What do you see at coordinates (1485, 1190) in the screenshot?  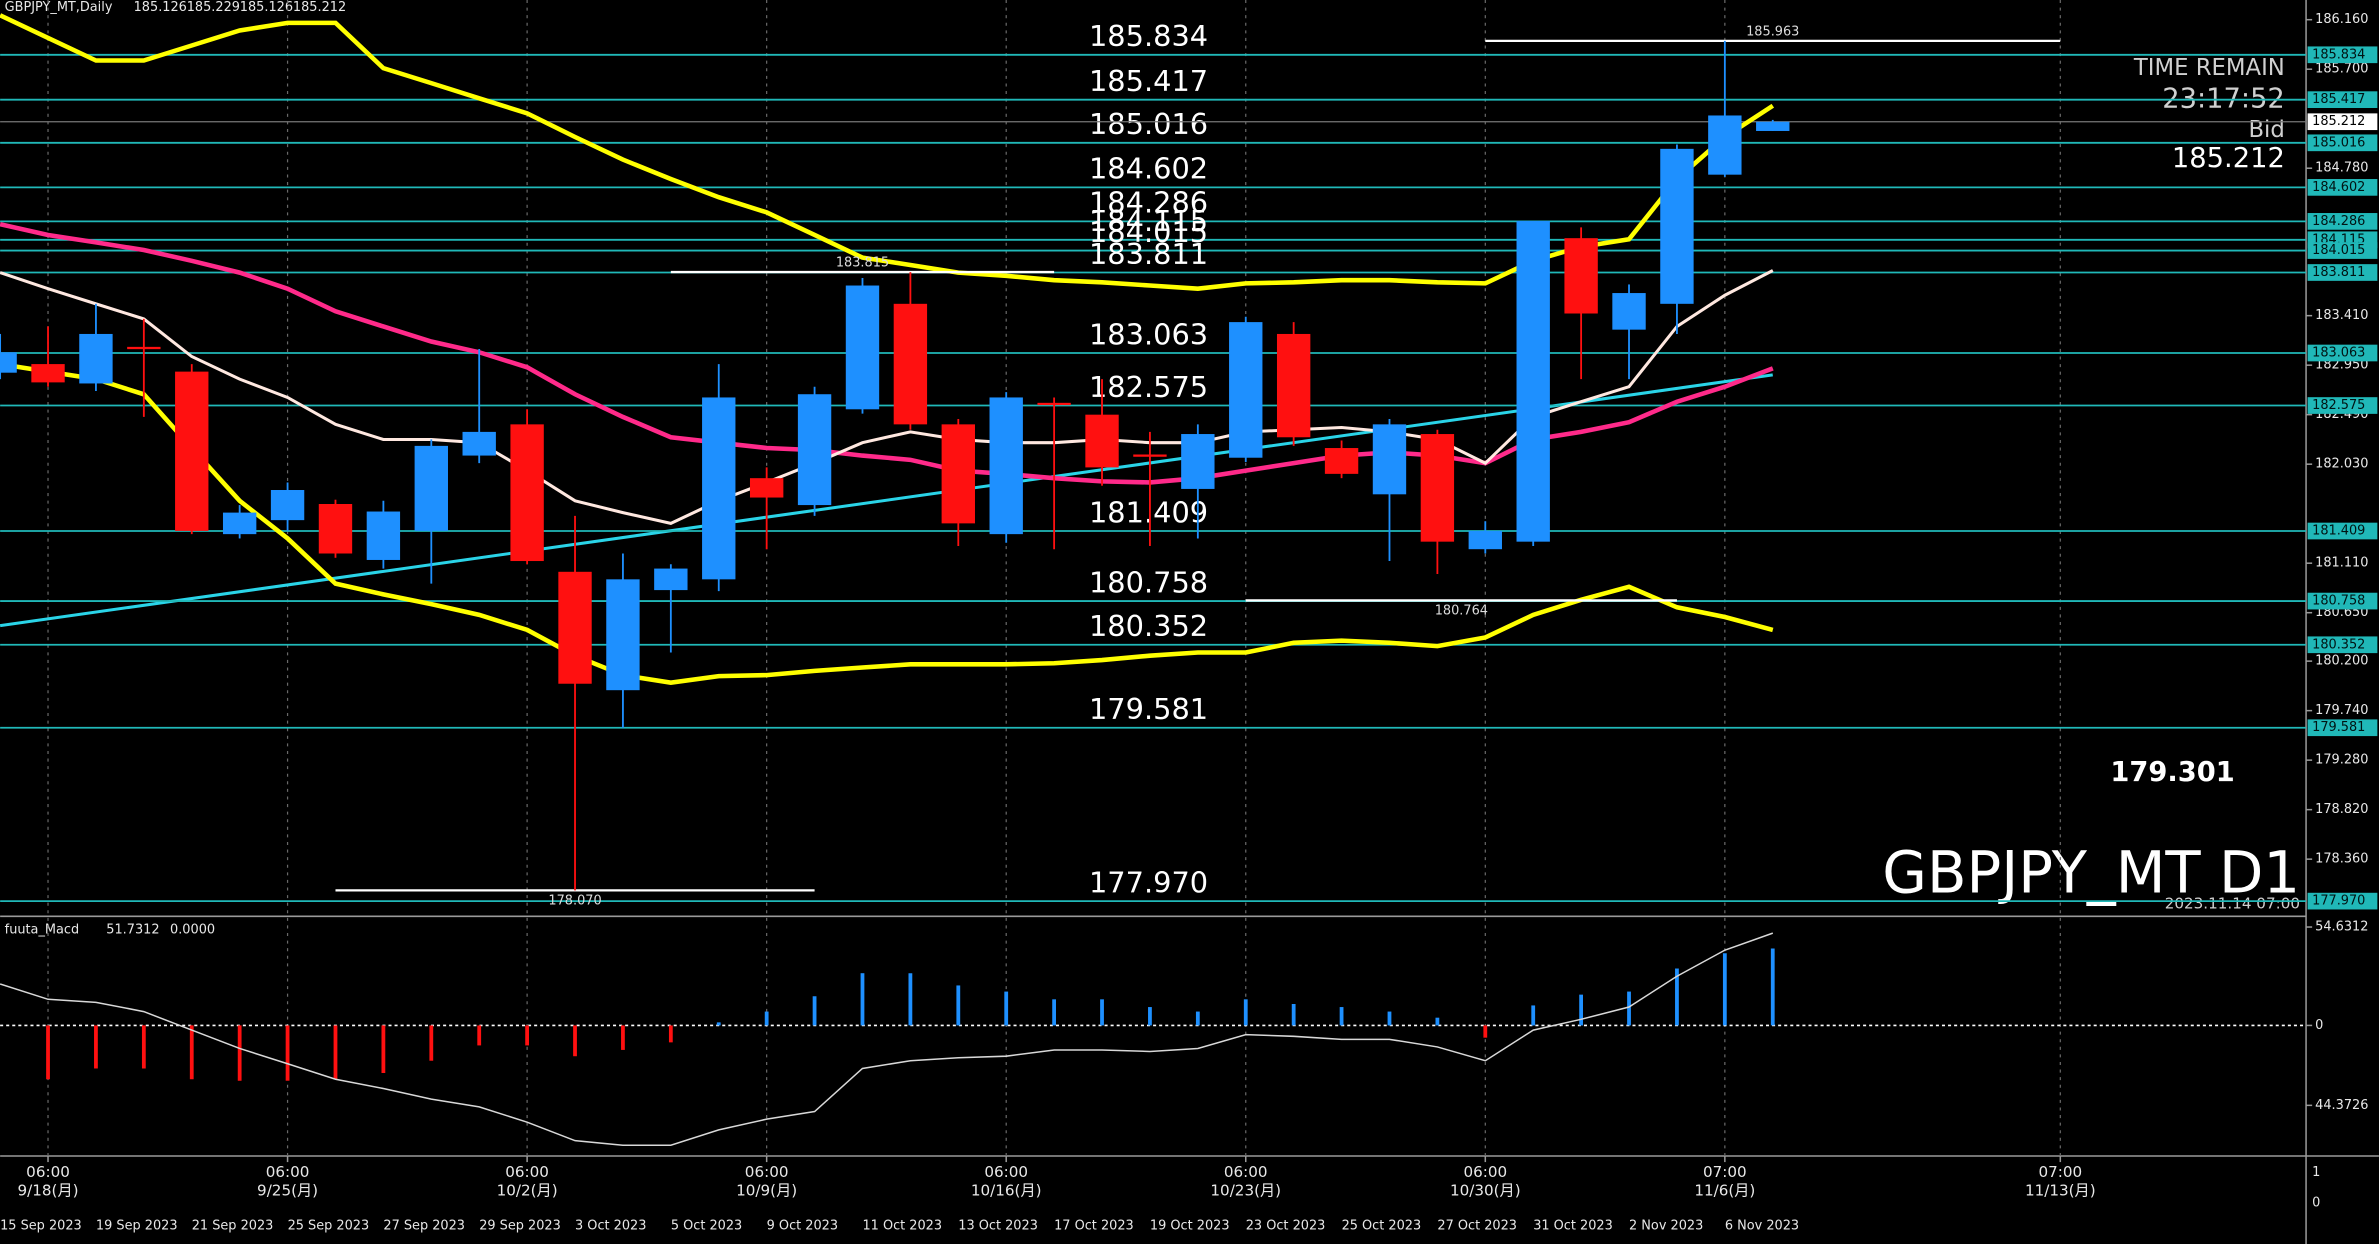 I see `week-date: 10/30(月)` at bounding box center [1485, 1190].